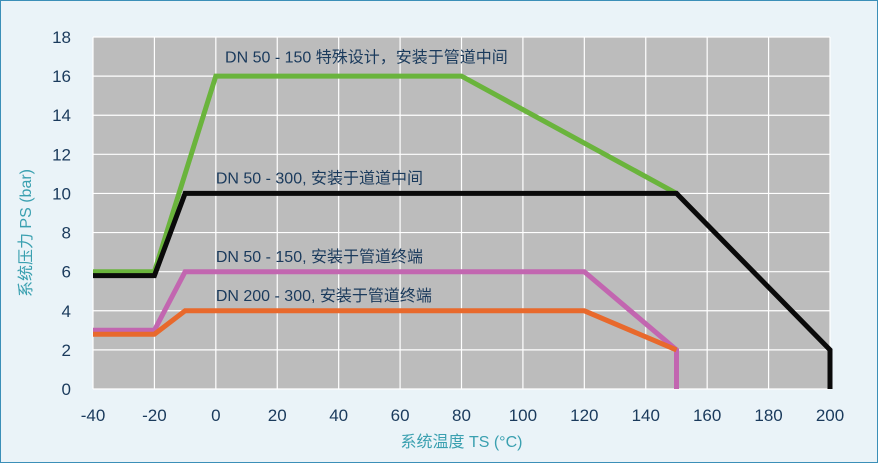 The image size is (878, 464). I want to click on y-tick-label: 2, so click(66, 350).